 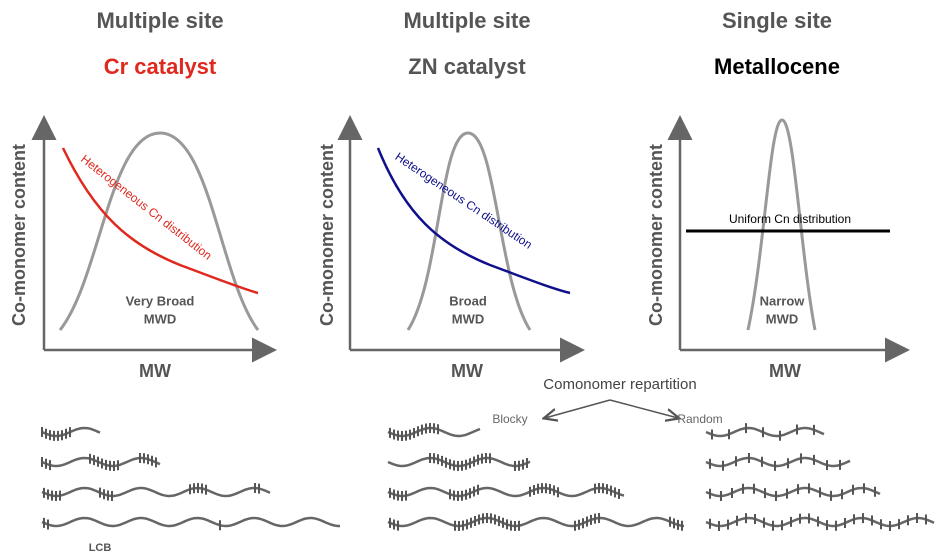 I want to click on repartition-title: Comonomer repartition, so click(x=619, y=384).